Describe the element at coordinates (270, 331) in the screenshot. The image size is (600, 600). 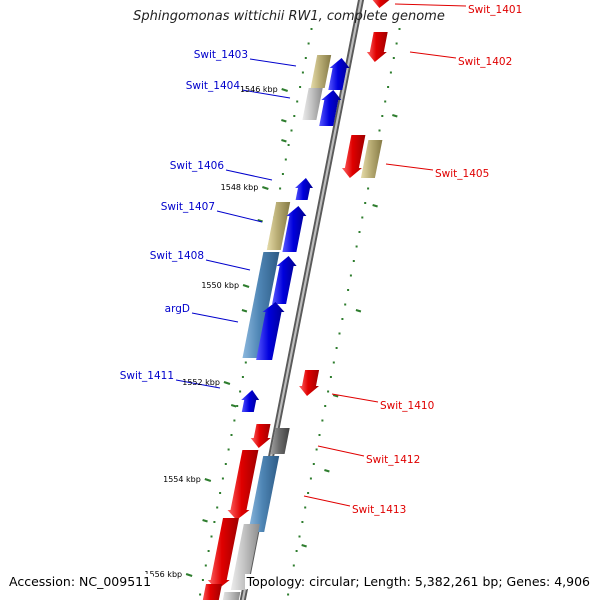
I see `argd-gene` at that location.